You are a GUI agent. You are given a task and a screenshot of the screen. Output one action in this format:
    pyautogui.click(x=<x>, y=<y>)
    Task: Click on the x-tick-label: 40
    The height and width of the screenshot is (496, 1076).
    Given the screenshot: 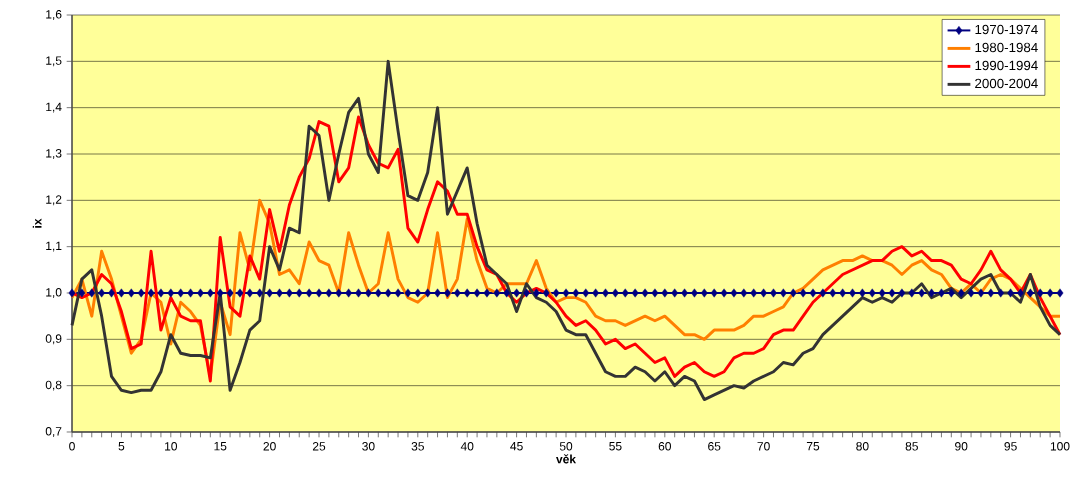 What is the action you would take?
    pyautogui.click(x=467, y=446)
    